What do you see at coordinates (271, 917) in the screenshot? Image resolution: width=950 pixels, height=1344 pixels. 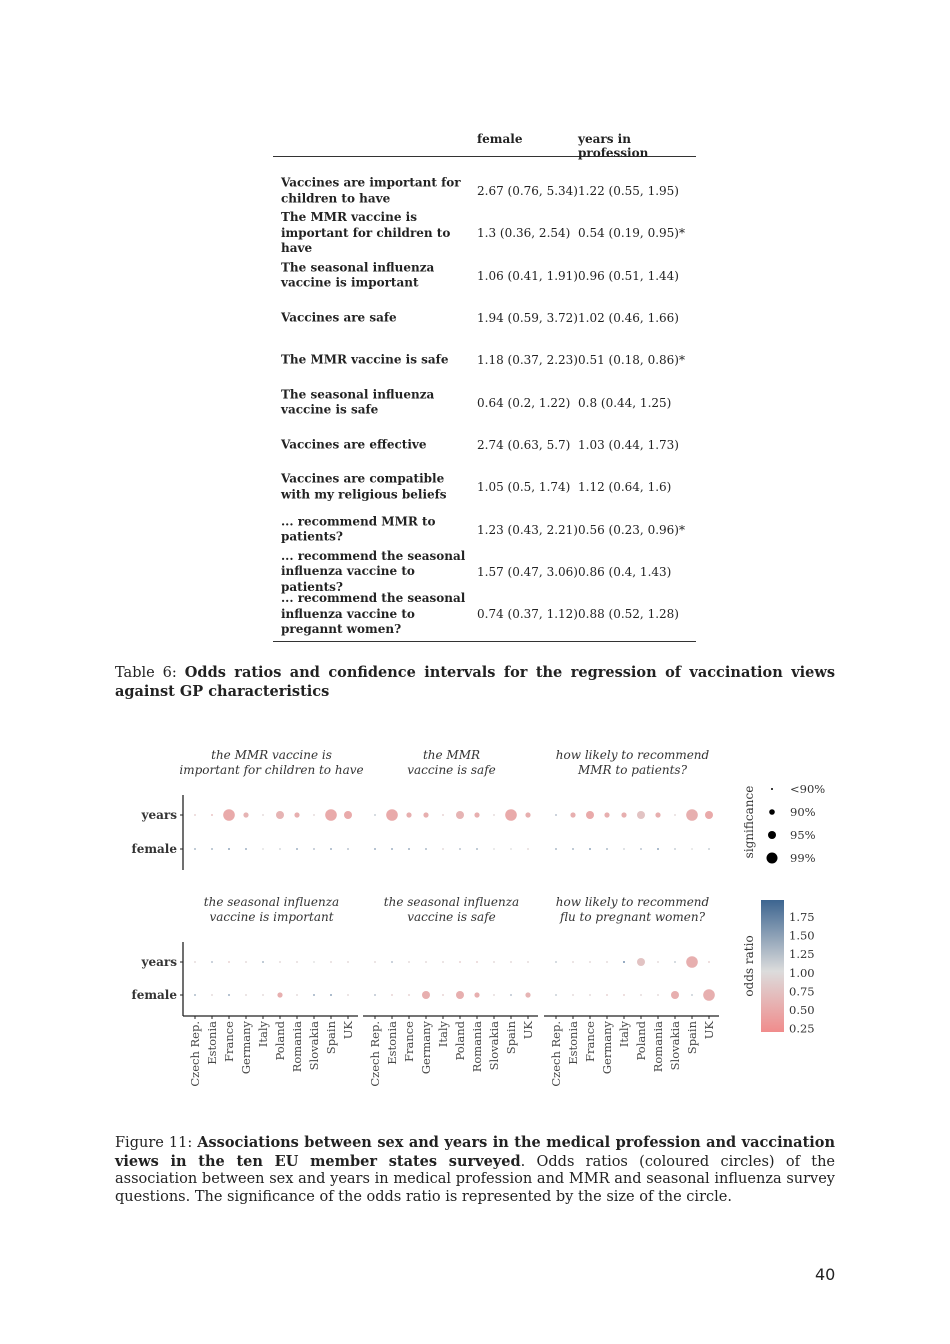 I see `panel-title: vaccine is important` at bounding box center [271, 917].